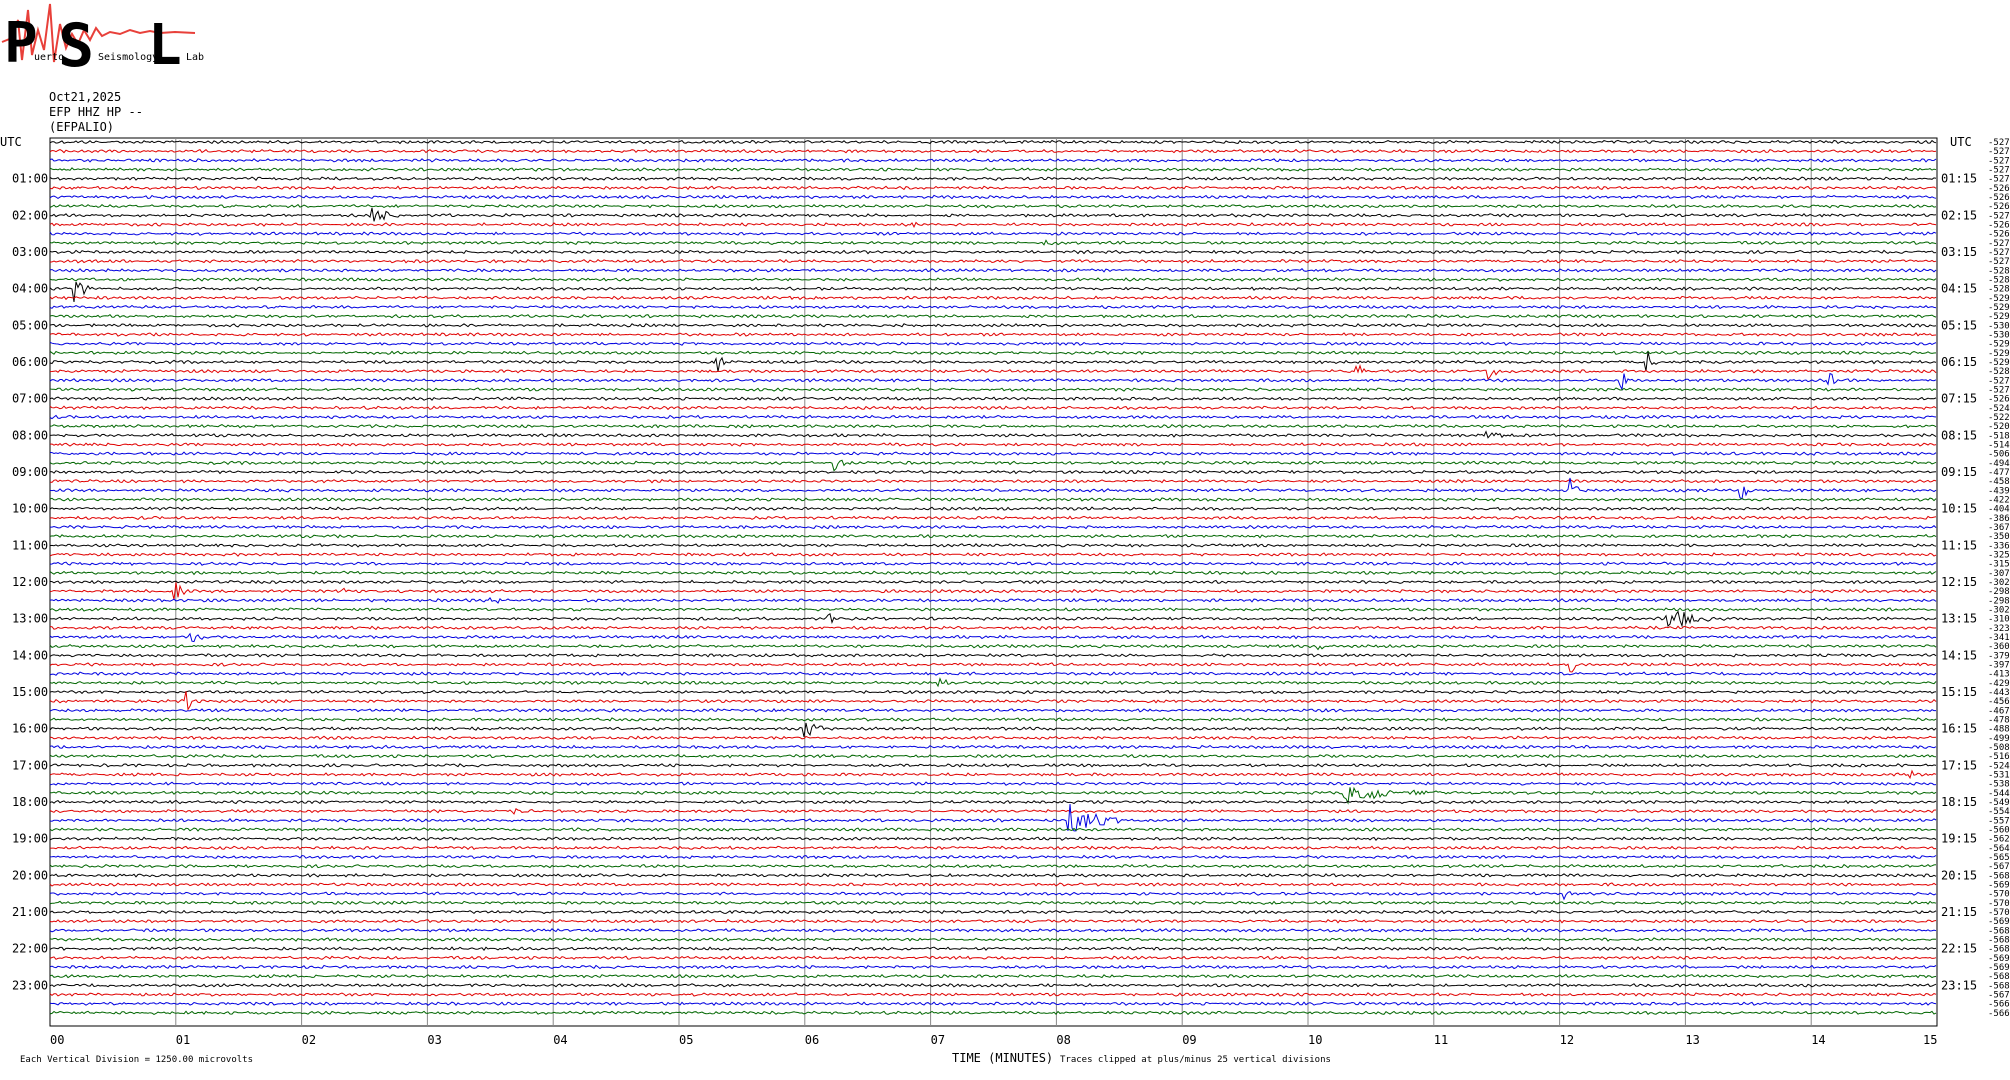 Image resolution: width=2010 pixels, height=1080 pixels. Describe the element at coordinates (98, 33) in the screenshot. I see `logo-trace-line` at that location.